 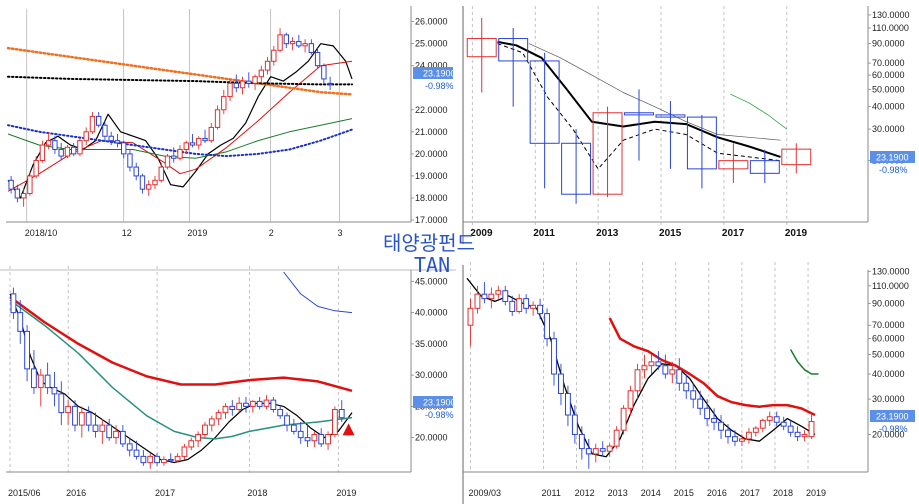 What do you see at coordinates (638, 233) in the screenshot?
I see `yearly-x-tick-labels: 2009 2011 2013 2015 2017 2019` at bounding box center [638, 233].